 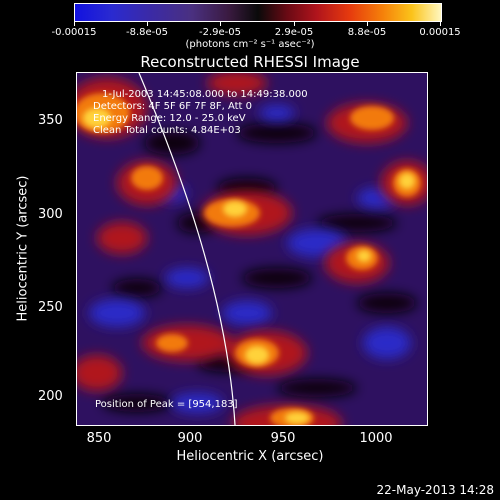 What do you see at coordinates (50, 214) in the screenshot?
I see `y-tick-label: 300` at bounding box center [50, 214].